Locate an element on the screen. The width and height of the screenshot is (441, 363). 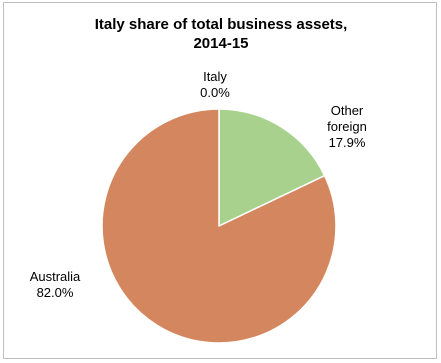
chart-title-line-2: 2014-15 is located at coordinates (221, 43).